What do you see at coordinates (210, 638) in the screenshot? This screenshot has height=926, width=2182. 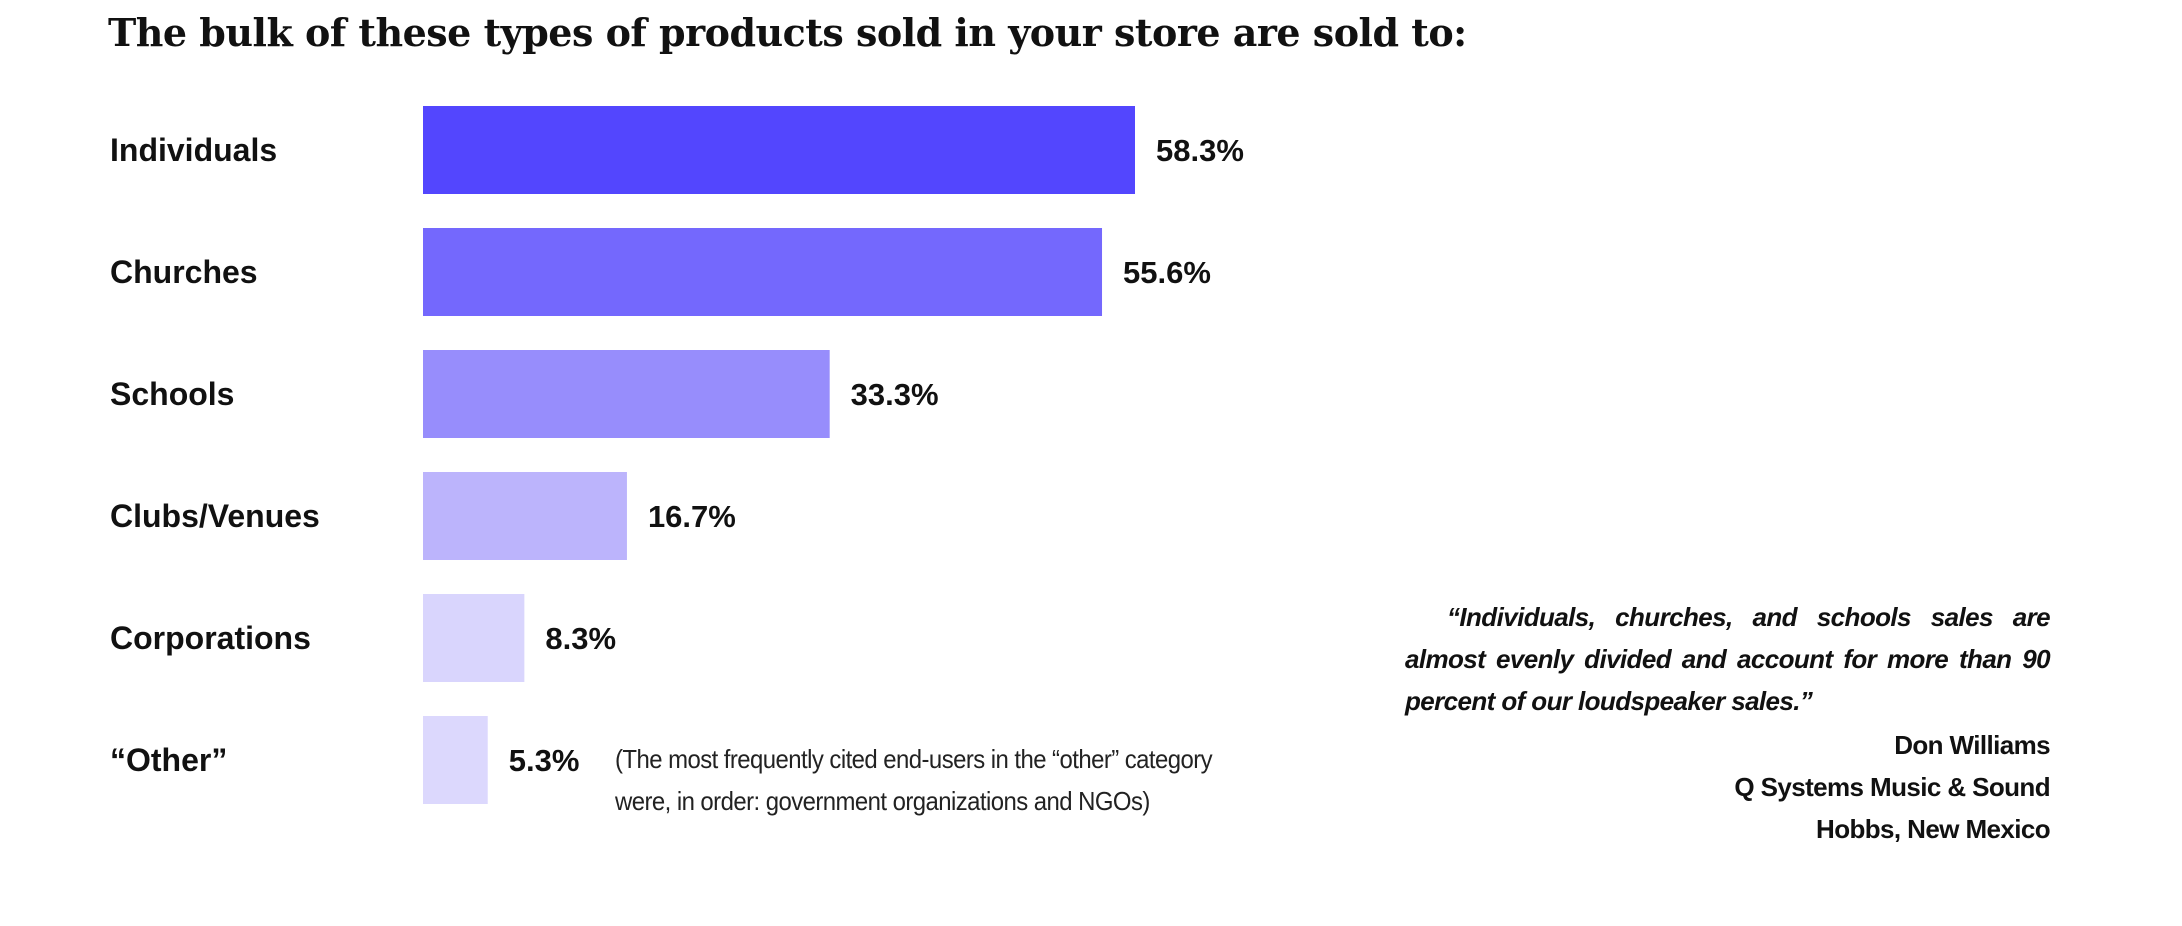 I see `category-label: Corporations` at bounding box center [210, 638].